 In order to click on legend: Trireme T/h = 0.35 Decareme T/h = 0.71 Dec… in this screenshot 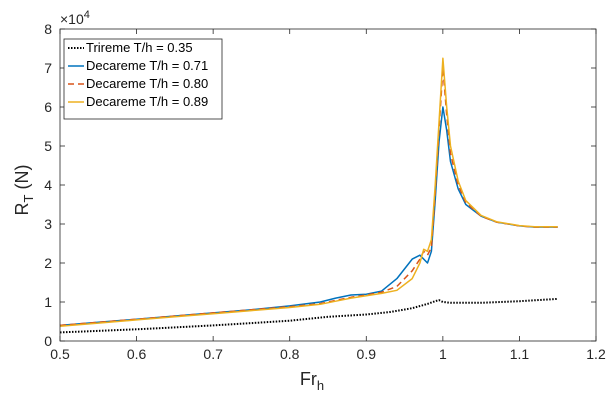, I will do `click(143, 79)`.